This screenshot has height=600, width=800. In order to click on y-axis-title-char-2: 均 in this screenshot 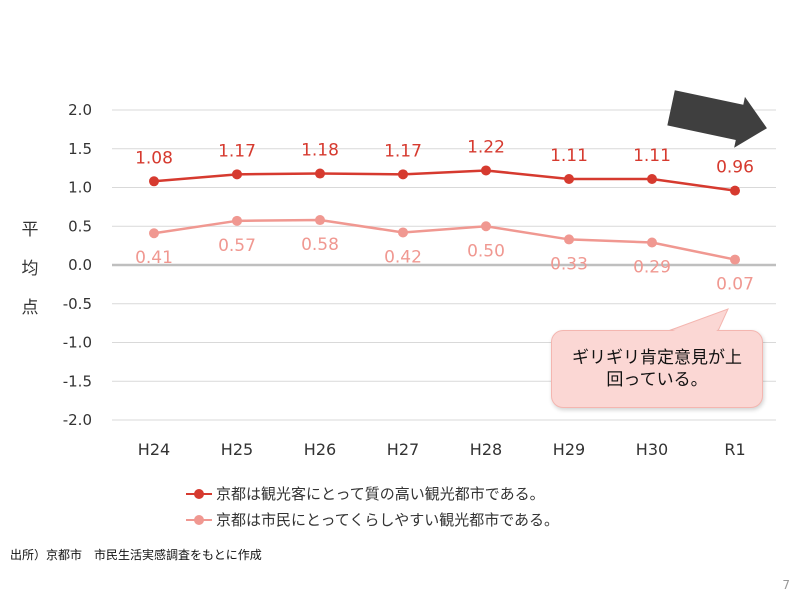, I will do `click(30, 269)`.